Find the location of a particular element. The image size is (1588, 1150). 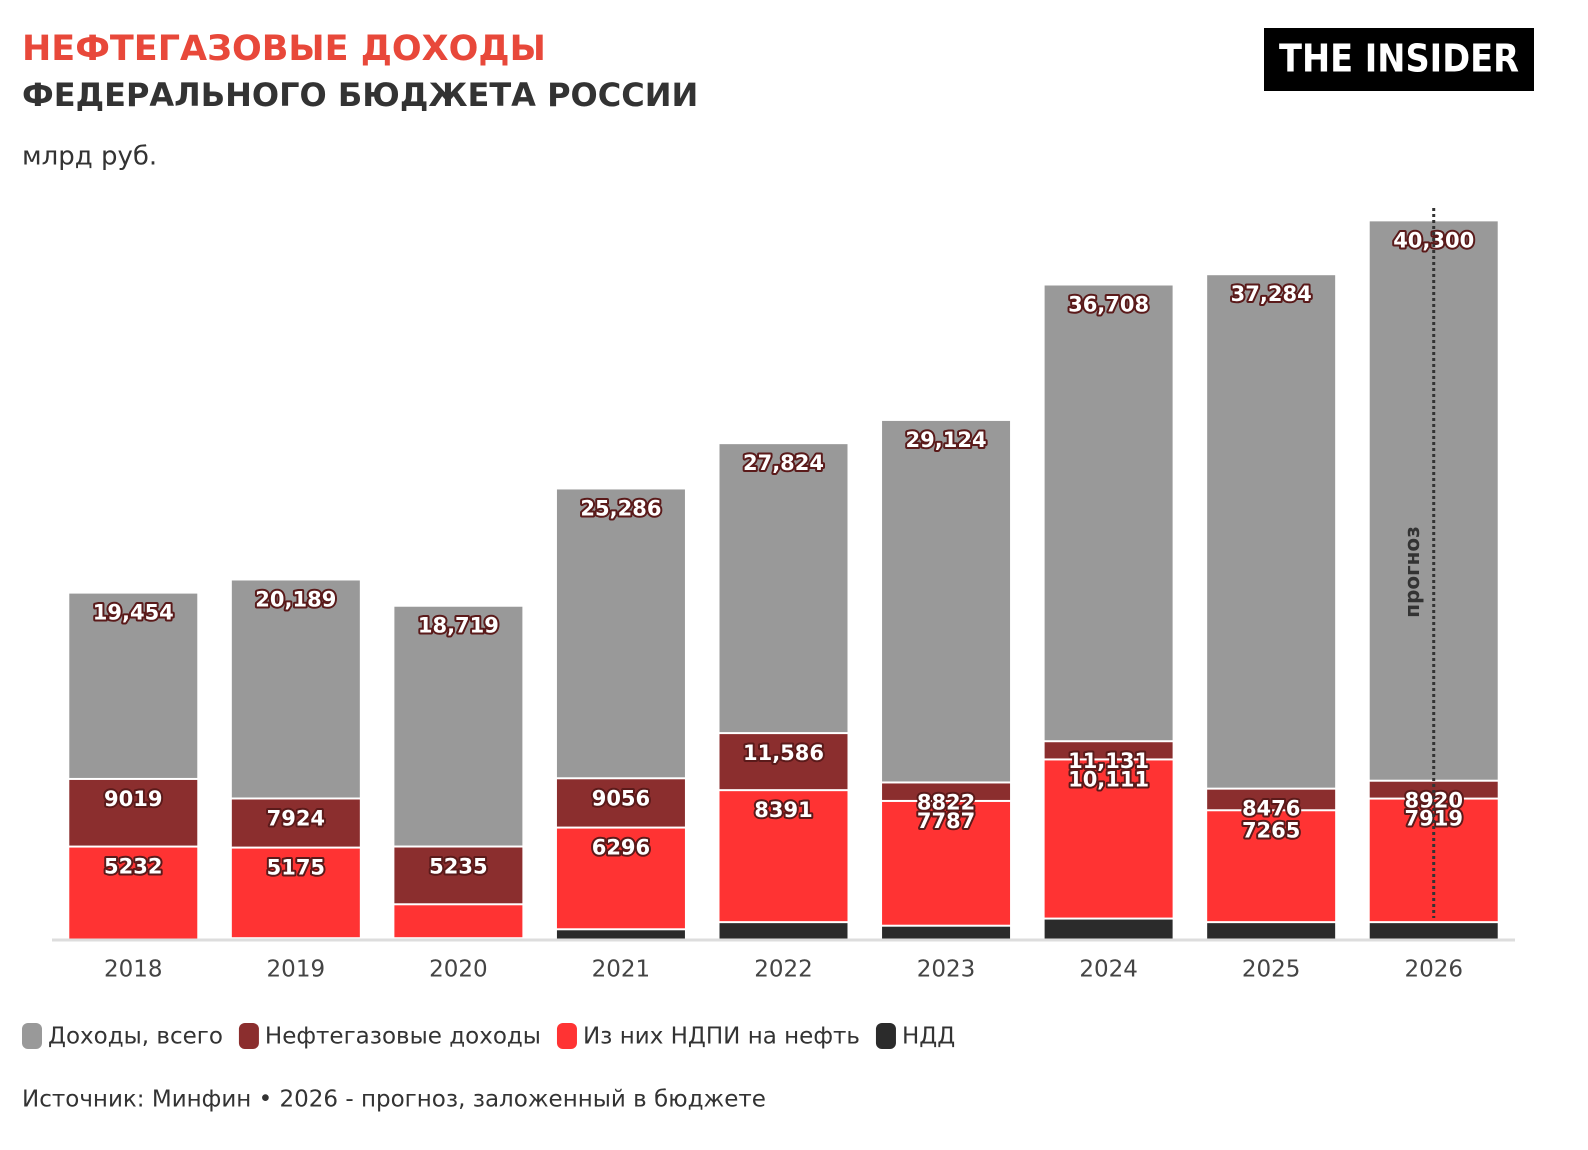

value-label: 25,286 is located at coordinates (620, 508).